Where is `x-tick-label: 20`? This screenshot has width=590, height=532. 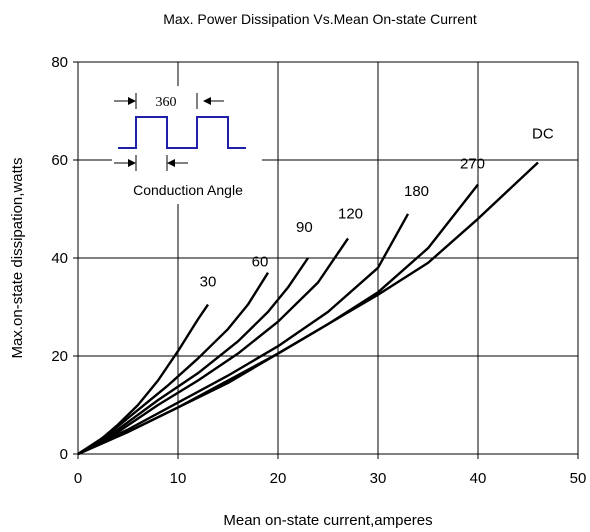
x-tick-label: 20 is located at coordinates (278, 478).